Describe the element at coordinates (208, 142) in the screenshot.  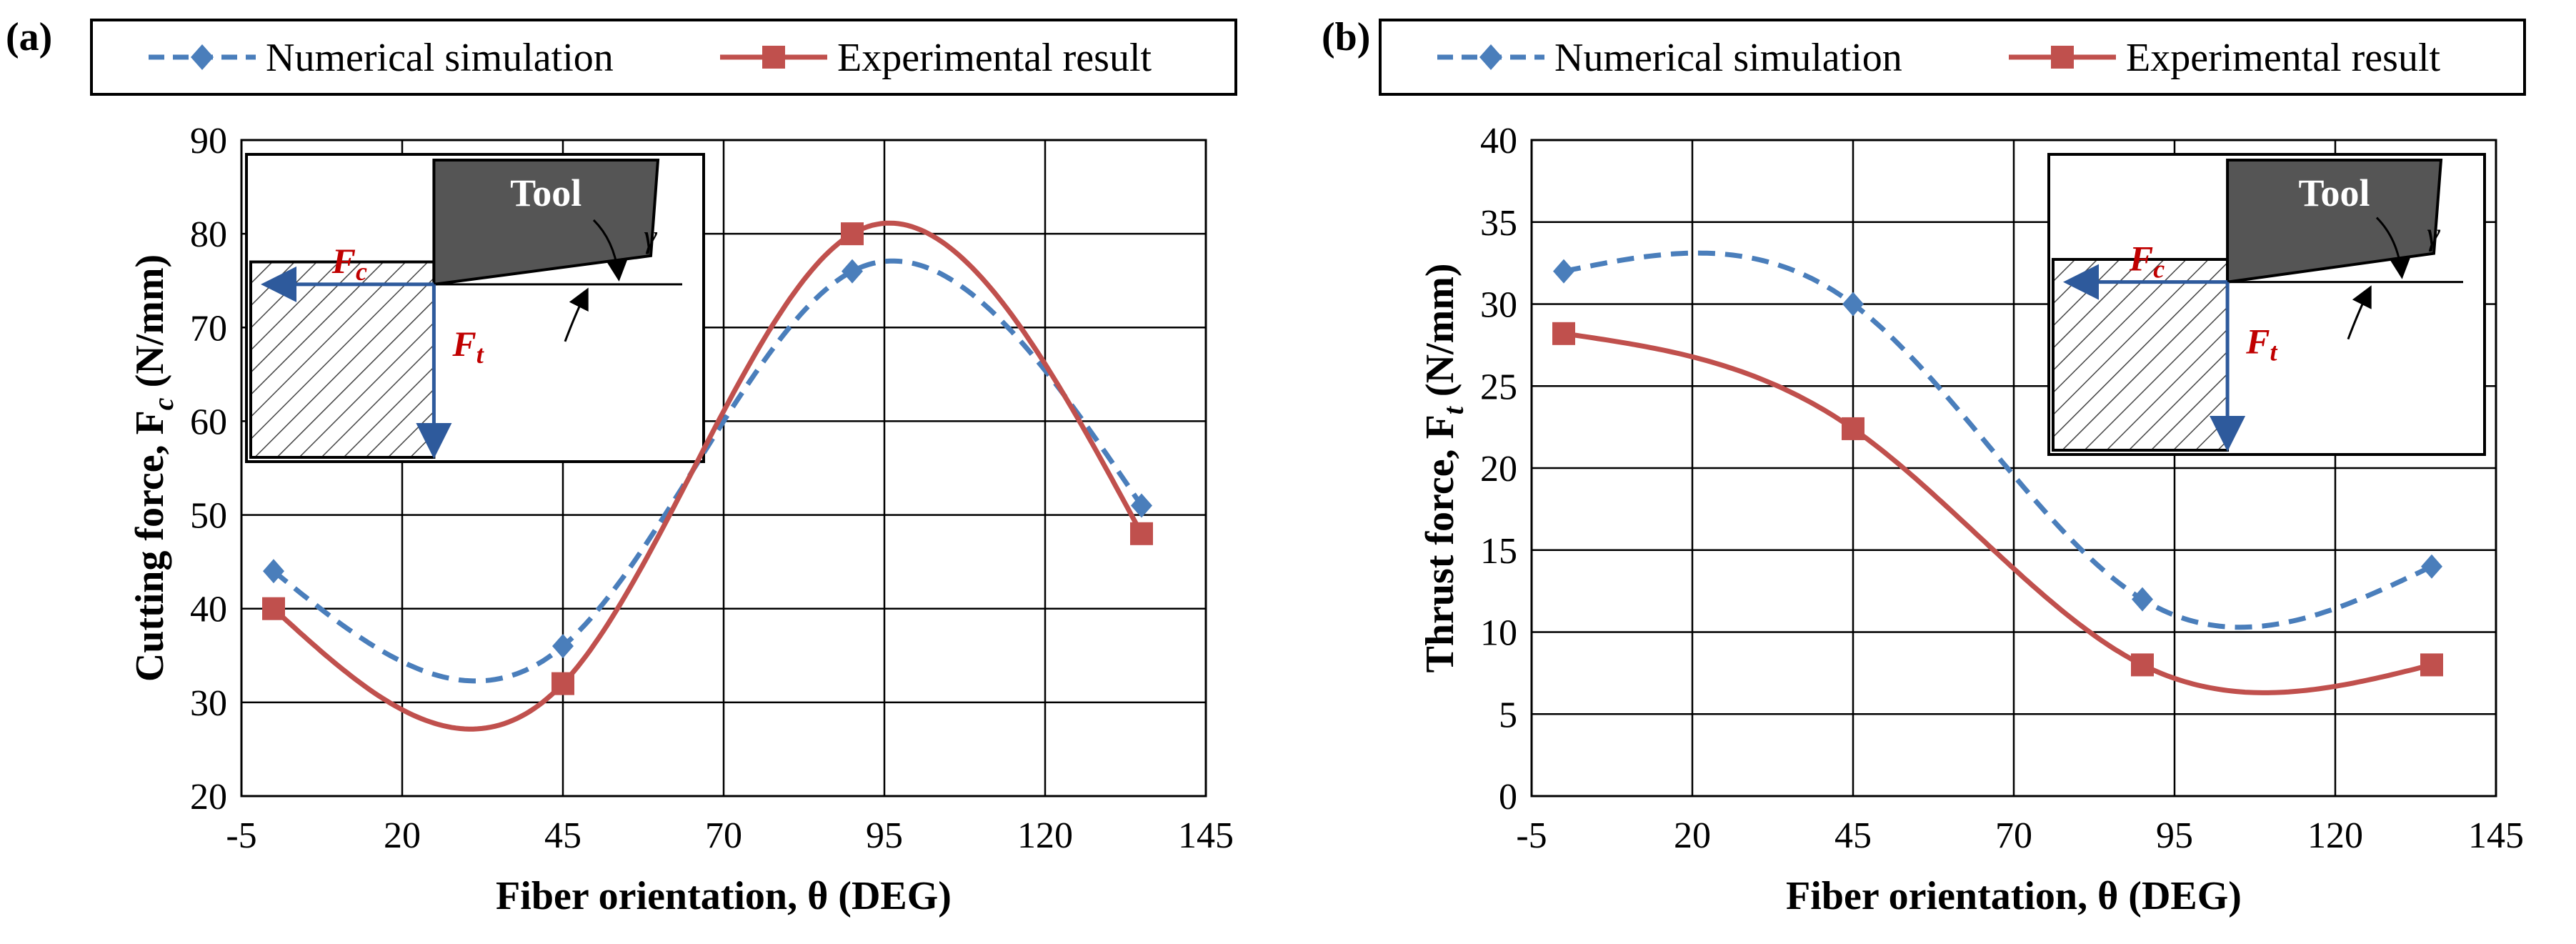
I see `y-tick-label: 90` at that location.